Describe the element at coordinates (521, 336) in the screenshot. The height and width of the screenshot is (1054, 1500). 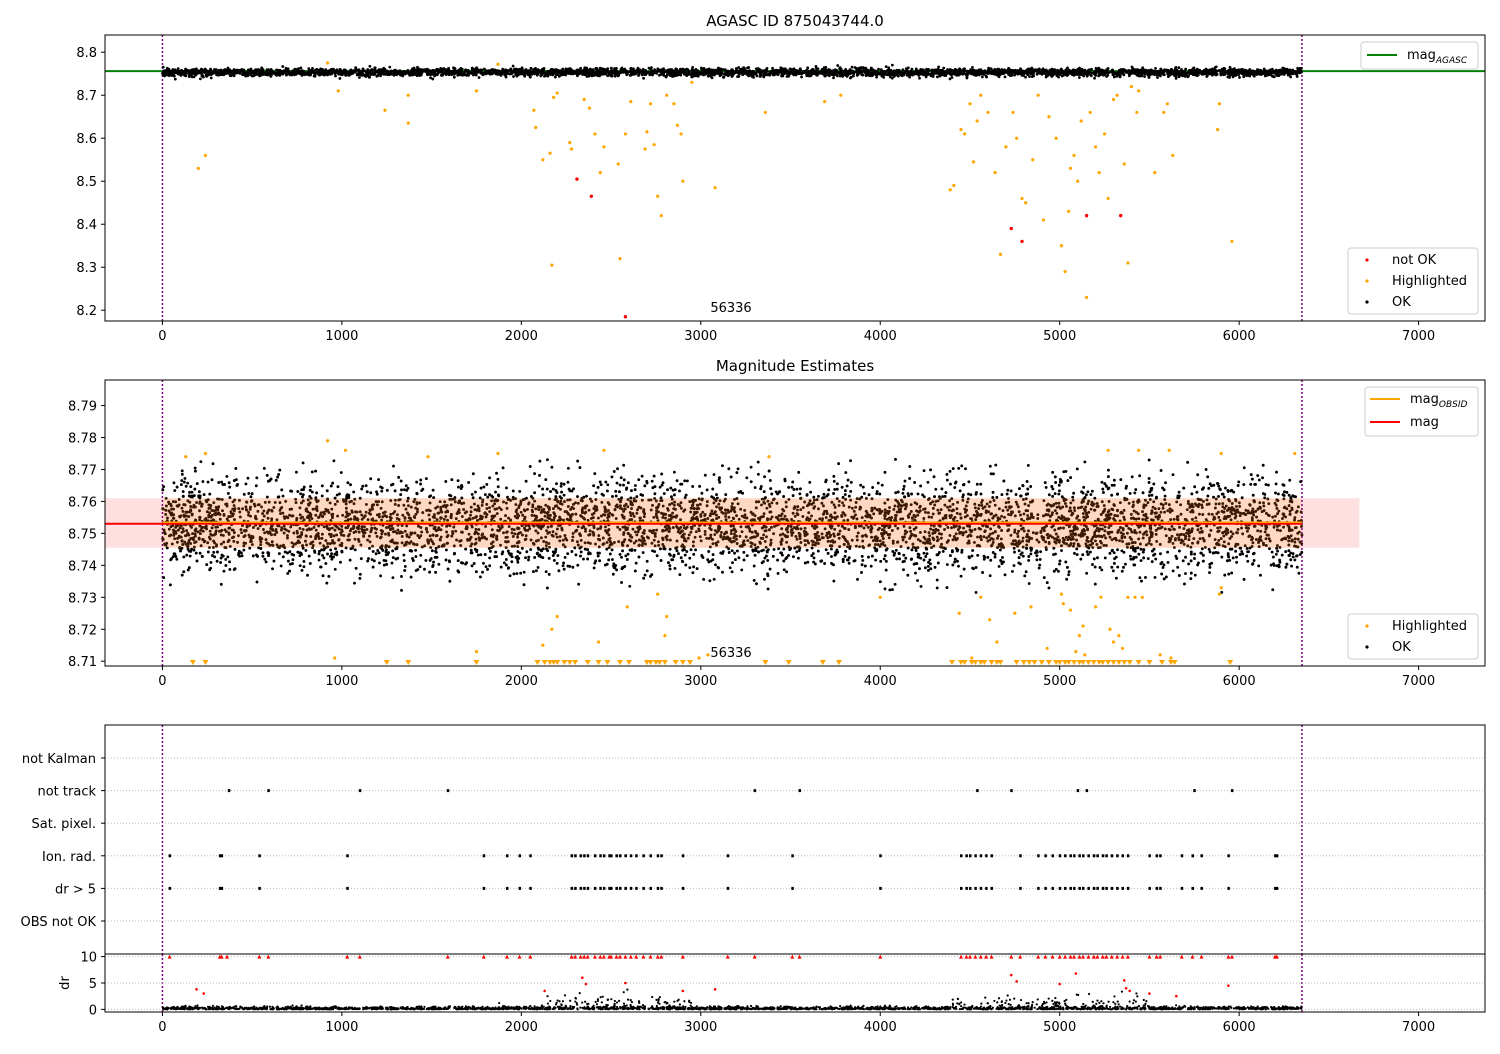
I see `agasc-xtick-label: 2000` at that location.